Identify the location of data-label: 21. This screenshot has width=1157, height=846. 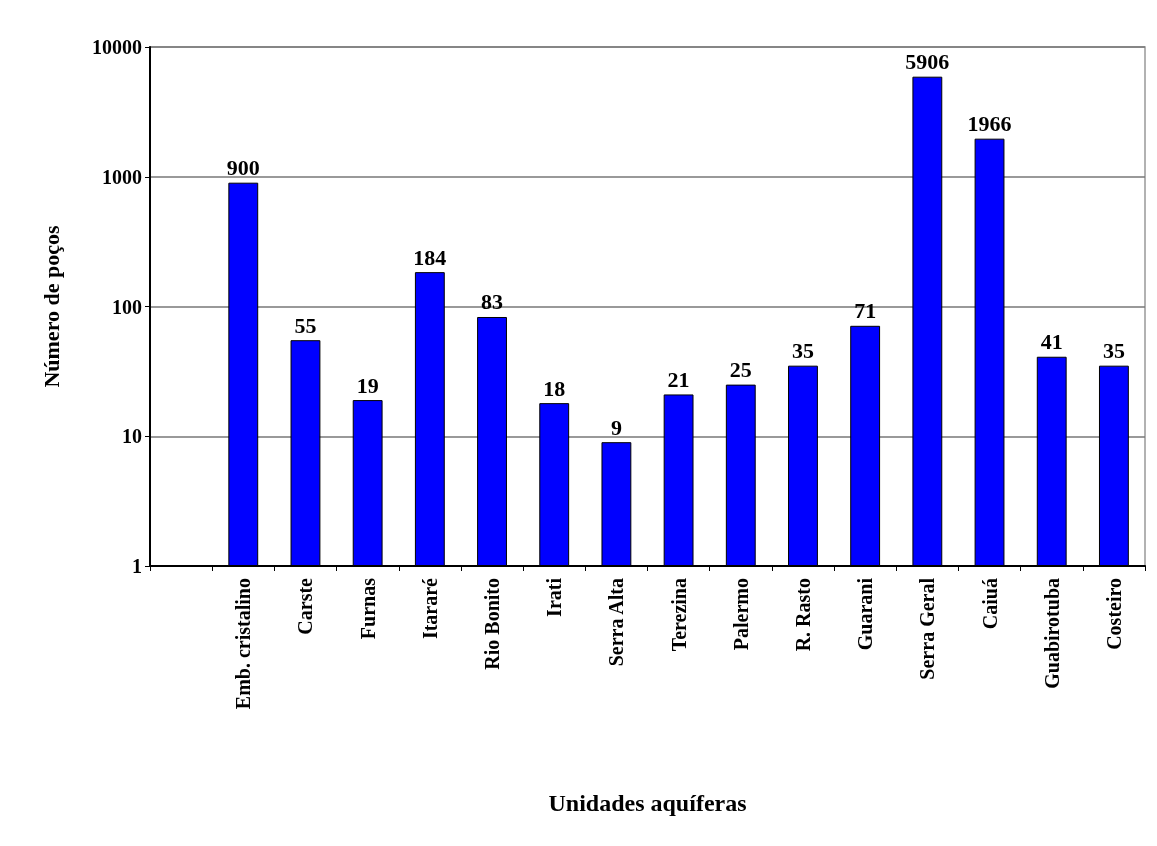
(678, 379).